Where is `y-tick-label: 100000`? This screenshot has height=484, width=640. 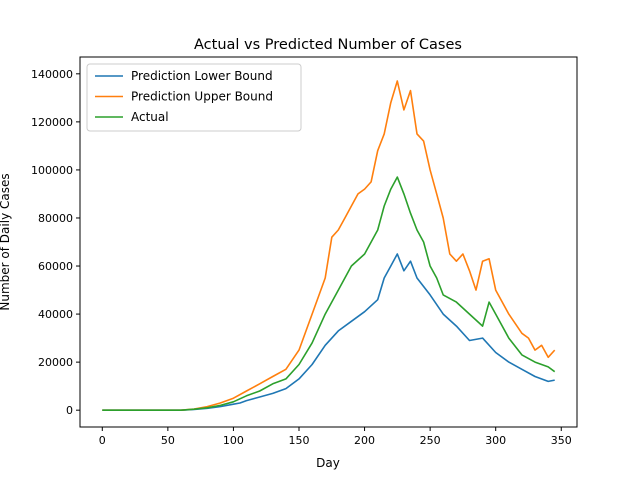 y-tick-label: 100000 is located at coordinates (52, 170).